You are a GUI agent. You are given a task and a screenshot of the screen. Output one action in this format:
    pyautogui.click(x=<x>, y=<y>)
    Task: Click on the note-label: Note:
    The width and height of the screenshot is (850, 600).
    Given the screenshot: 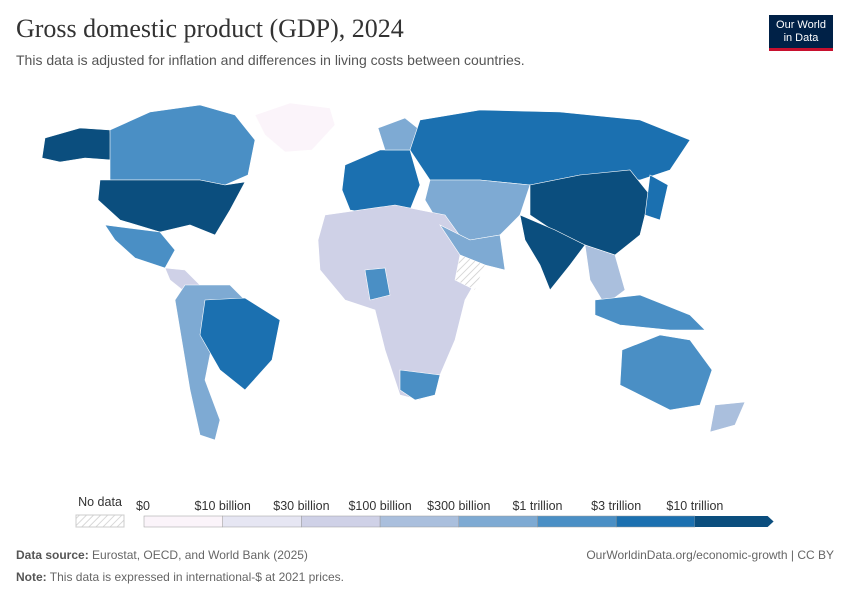 What is the action you would take?
    pyautogui.click(x=31, y=577)
    